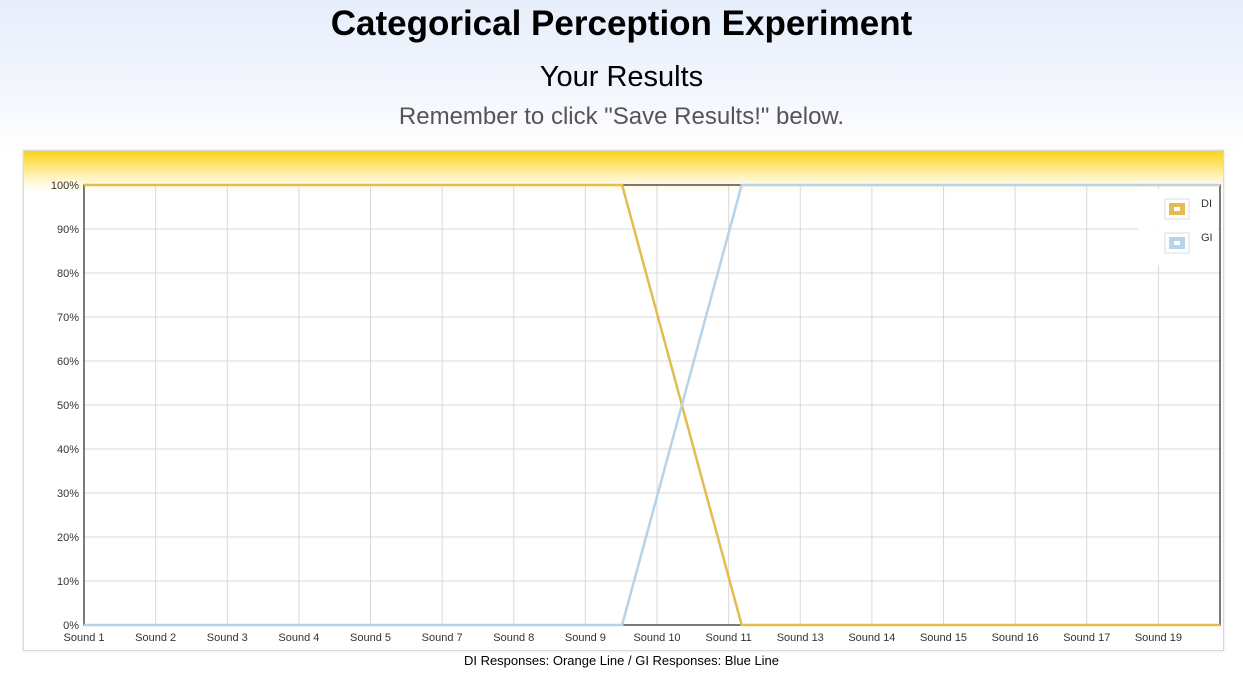 This screenshot has width=1243, height=689. I want to click on x-tick-label: Sound 2, so click(155, 638).